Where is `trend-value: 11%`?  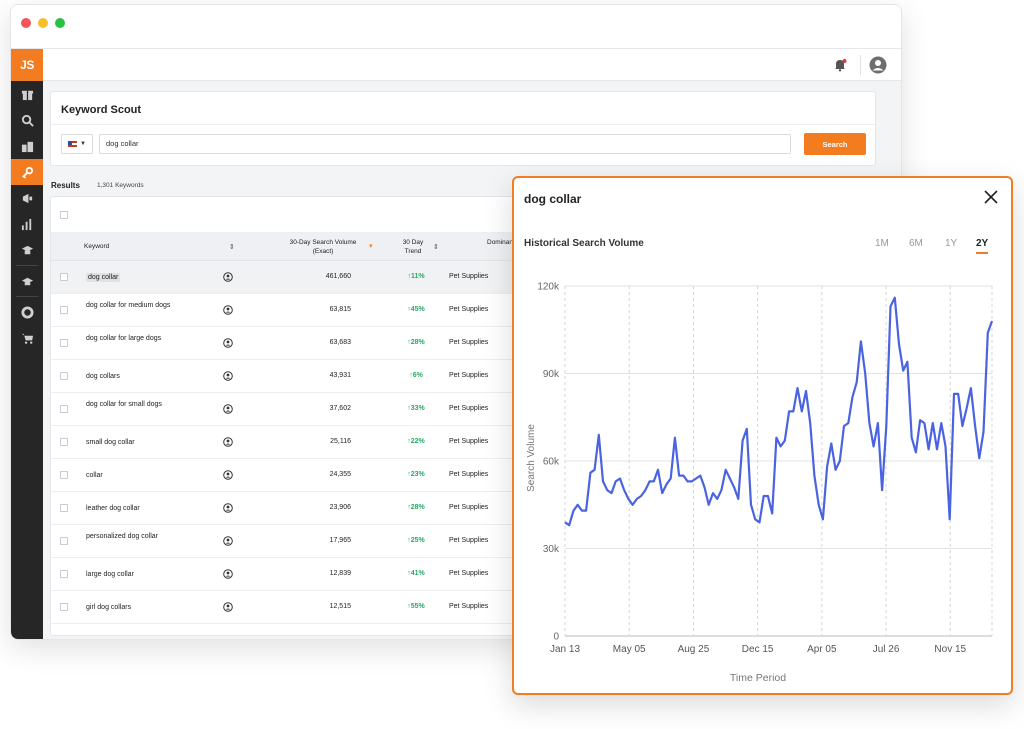 trend-value: 11% is located at coordinates (417, 276).